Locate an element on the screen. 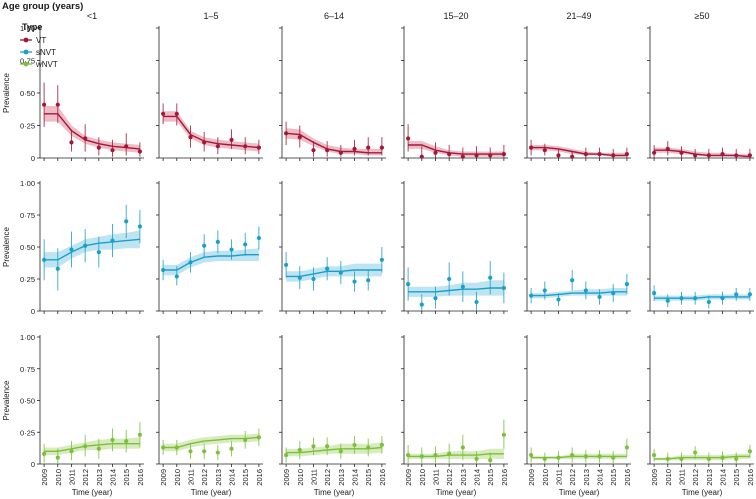 This screenshot has height=499, width=756. legend-marker is located at coordinates (26, 40).